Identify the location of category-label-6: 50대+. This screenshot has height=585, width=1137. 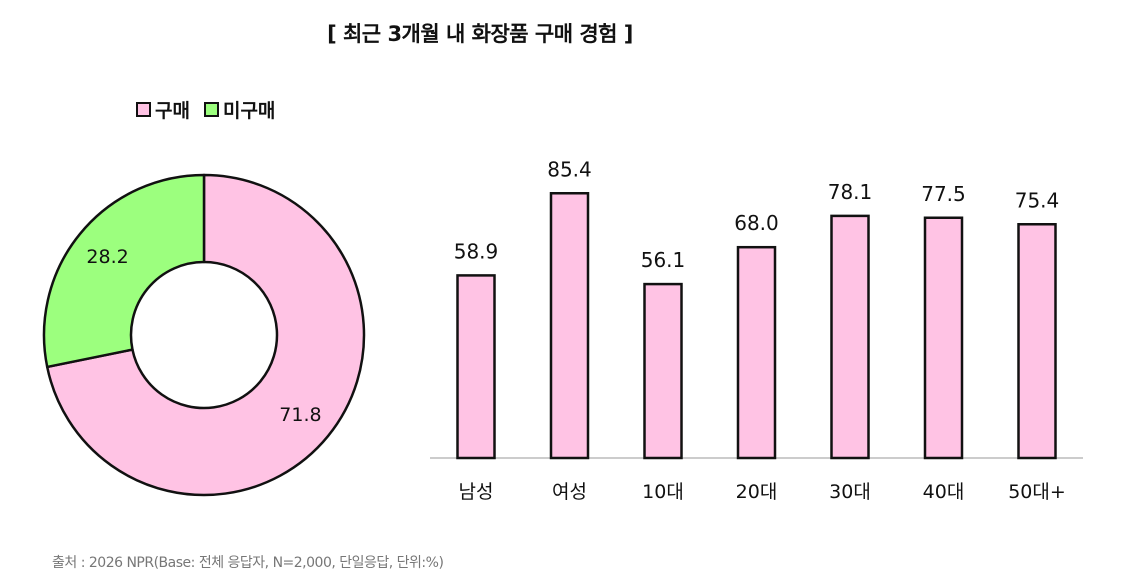
(1037, 492).